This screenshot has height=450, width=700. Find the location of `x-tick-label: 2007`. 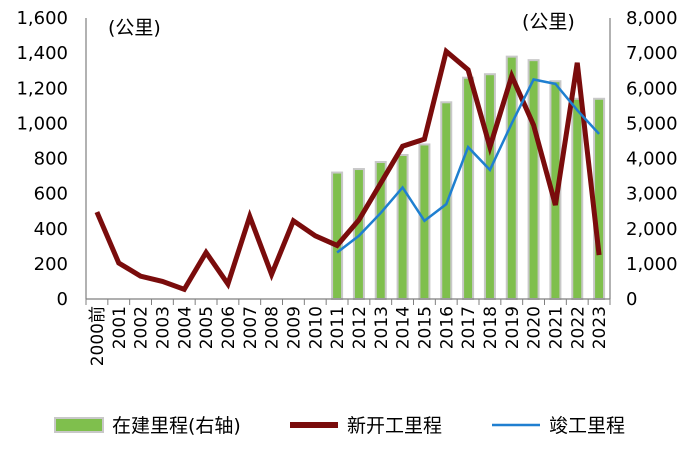

x-tick-label: 2007 is located at coordinates (251, 327).